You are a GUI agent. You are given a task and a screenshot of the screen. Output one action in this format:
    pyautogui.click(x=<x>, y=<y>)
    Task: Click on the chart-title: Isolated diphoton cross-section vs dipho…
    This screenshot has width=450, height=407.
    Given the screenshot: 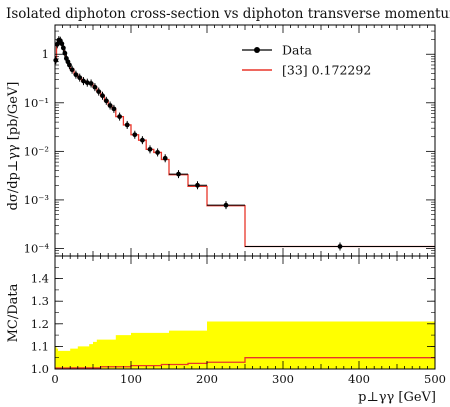 What is the action you would take?
    pyautogui.click(x=228, y=14)
    